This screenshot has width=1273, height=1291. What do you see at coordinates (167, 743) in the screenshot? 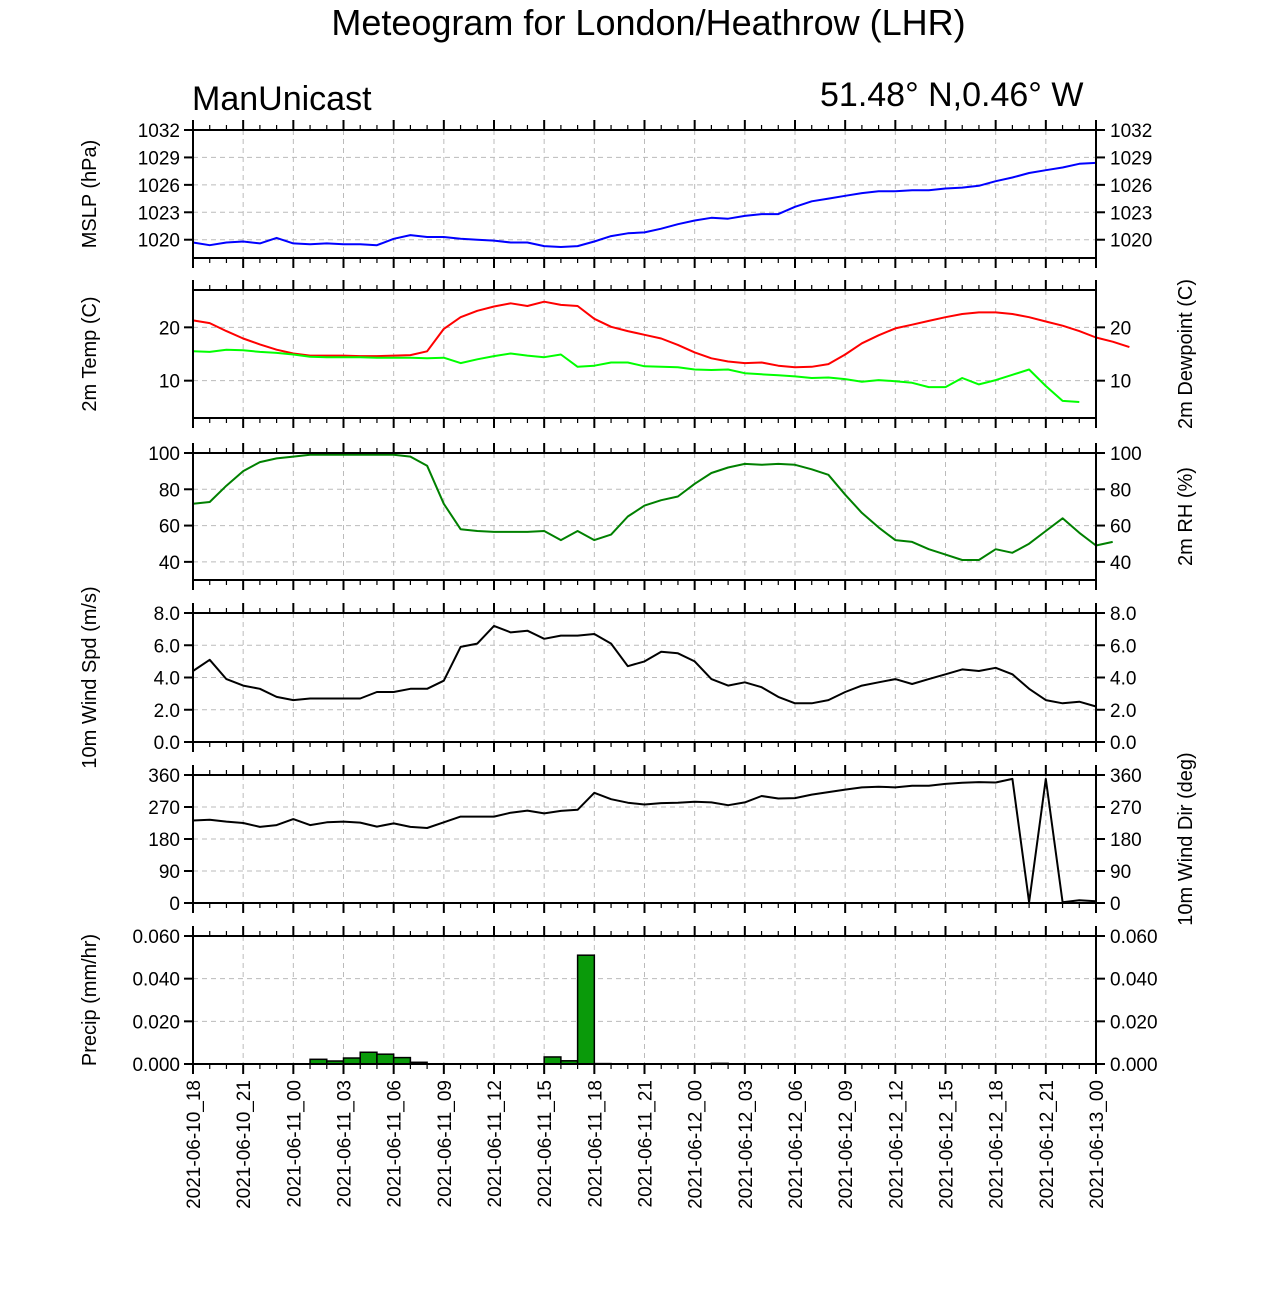
I see `y-tick-label-left: 0.0` at bounding box center [167, 743].